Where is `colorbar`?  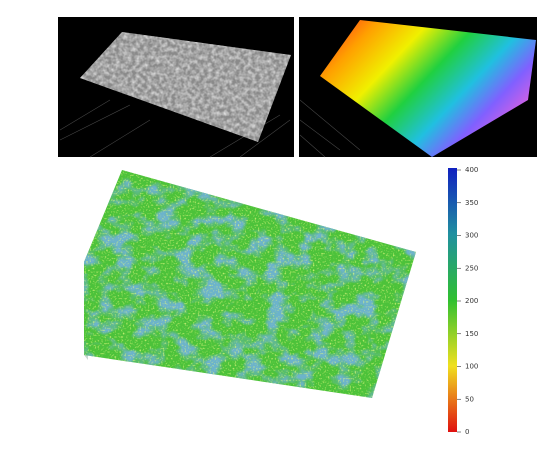 colorbar is located at coordinates (452, 300).